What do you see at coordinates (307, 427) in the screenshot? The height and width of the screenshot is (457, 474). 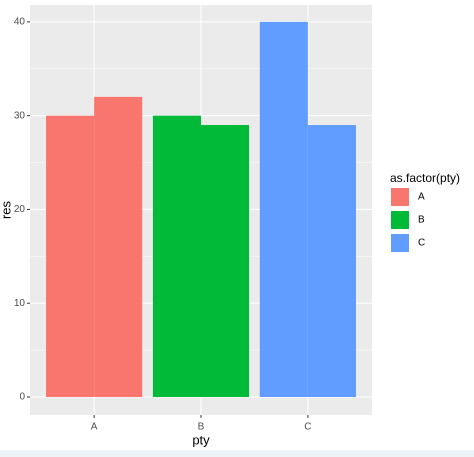 I see `x-tick-label: C` at bounding box center [307, 427].